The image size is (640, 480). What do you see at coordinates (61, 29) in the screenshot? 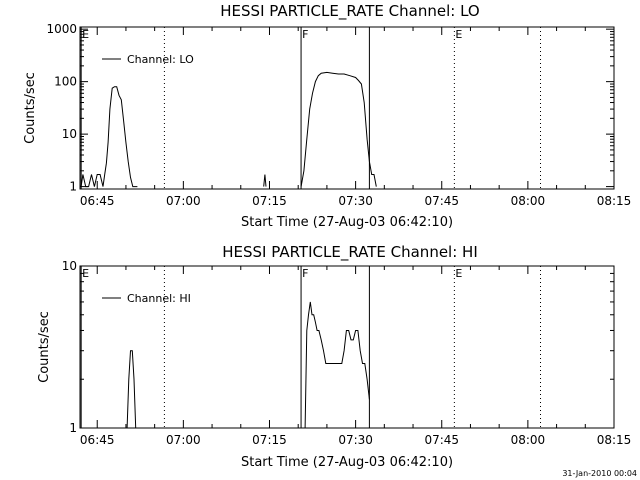
I see `y-tick-label: 1000` at bounding box center [61, 29].